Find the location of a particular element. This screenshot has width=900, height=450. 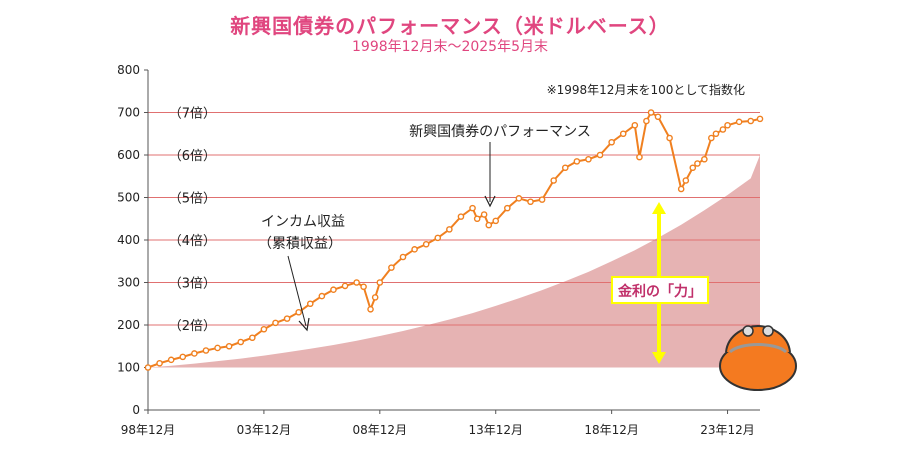

chart-title: 新興国債券のパフォーマンス（米ドルベース） is located at coordinates (450, 26).